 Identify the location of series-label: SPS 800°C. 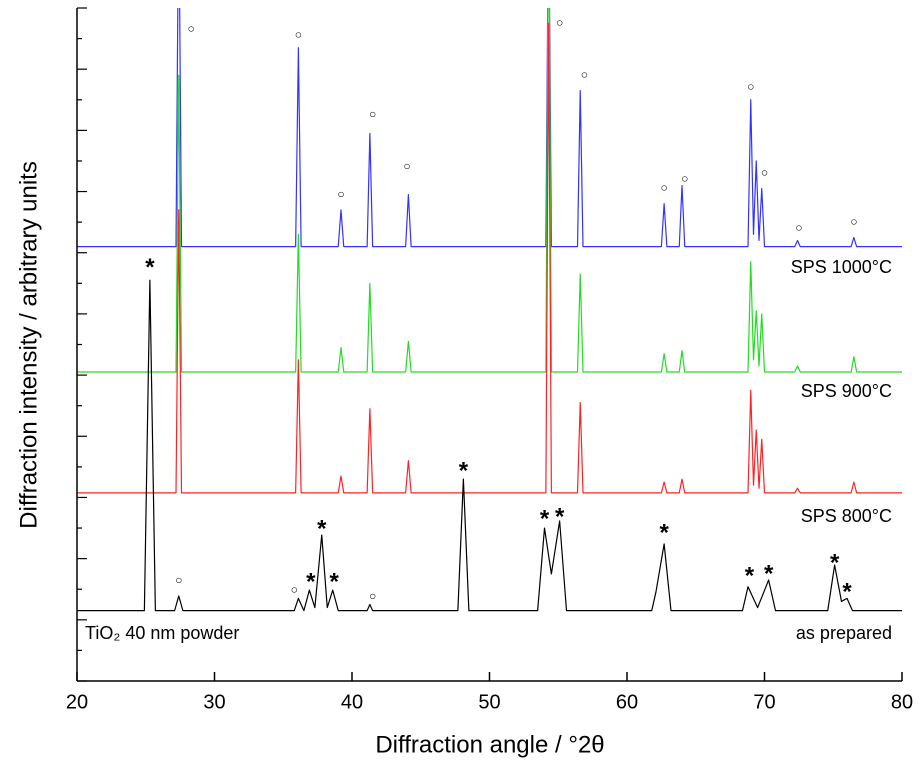
(846, 516).